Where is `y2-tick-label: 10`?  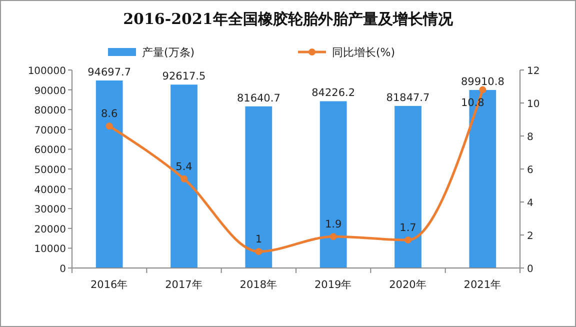 y2-tick-label: 10 is located at coordinates (533, 104).